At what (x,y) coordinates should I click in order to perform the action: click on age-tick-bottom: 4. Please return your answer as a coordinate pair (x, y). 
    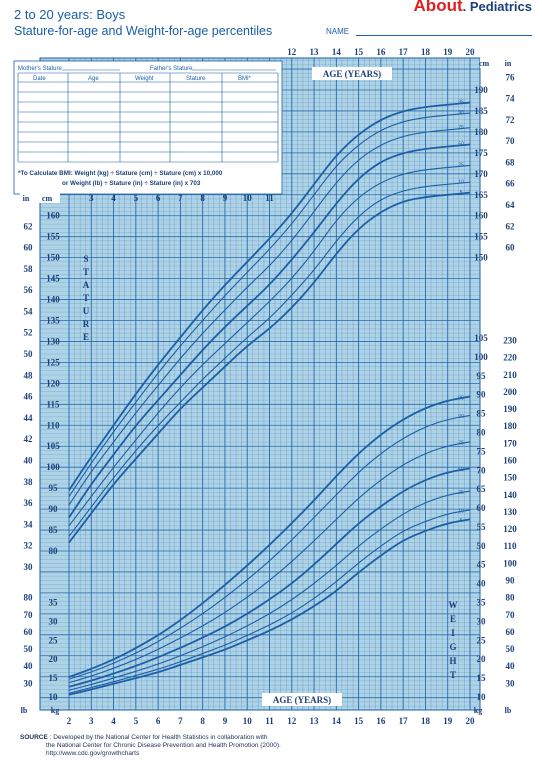
    Looking at the image, I should click on (113, 721).